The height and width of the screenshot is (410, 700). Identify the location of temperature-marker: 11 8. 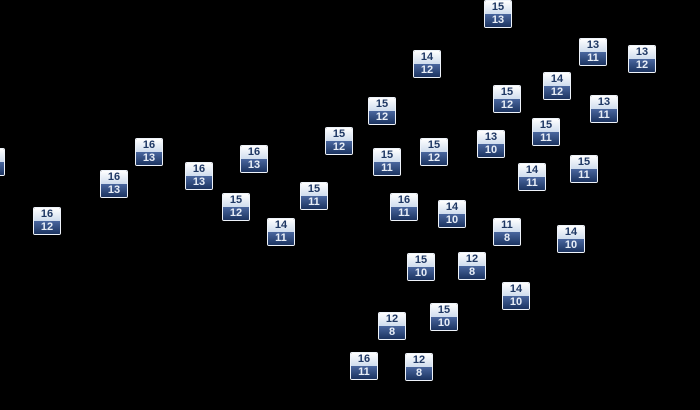
(507, 232).